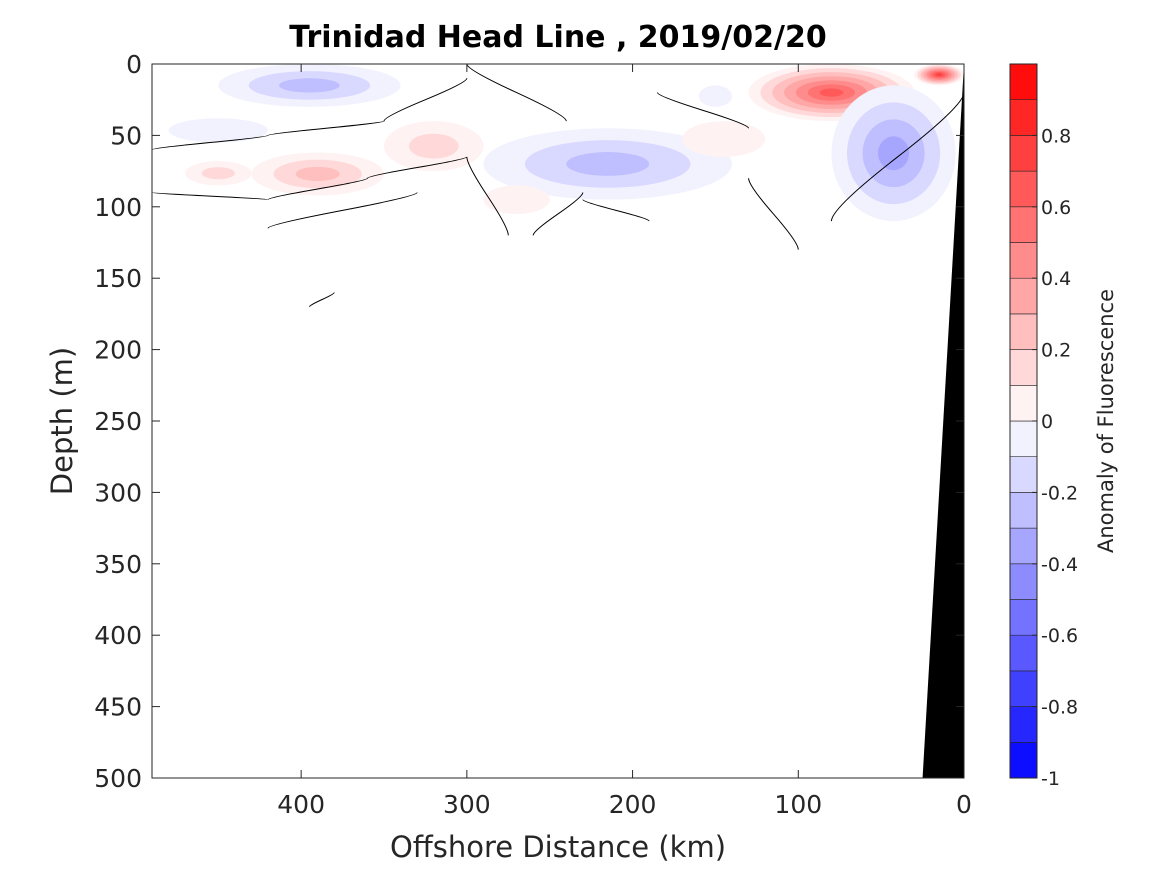 This screenshot has height=875, width=1167. I want to click on colorbar-tick-label: 0.8, so click(1056, 136).